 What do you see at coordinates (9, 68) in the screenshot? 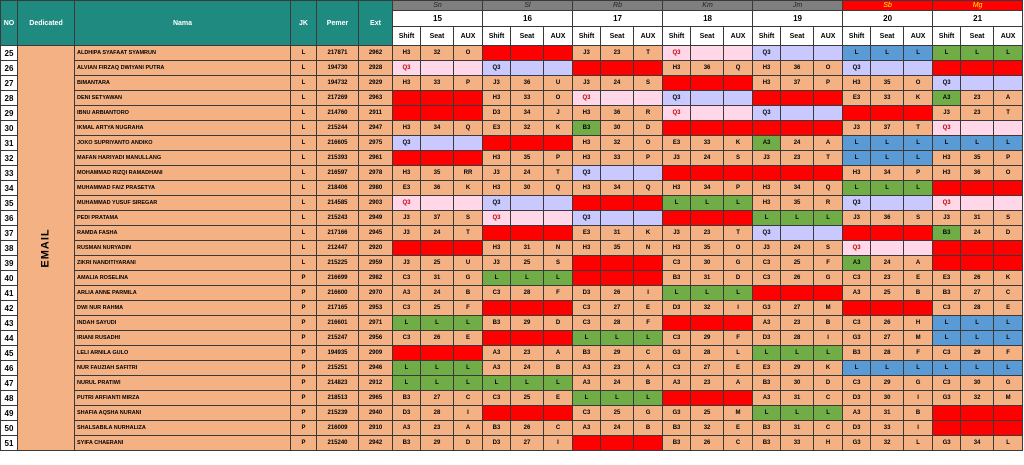
I see `row-number: 26` at bounding box center [9, 68].